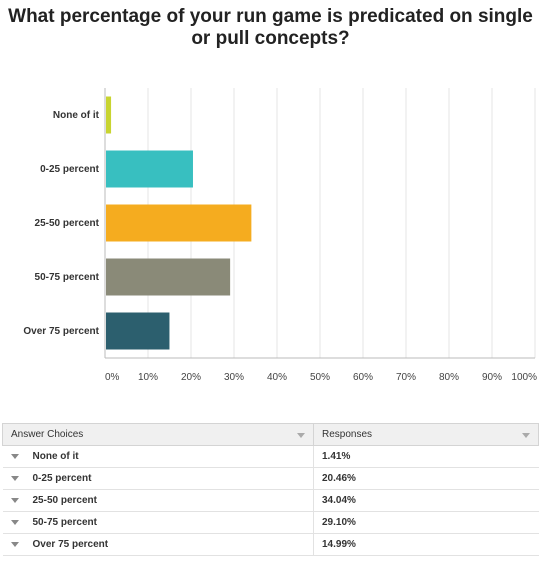 This screenshot has height=561, width=541. What do you see at coordinates (426, 456) in the screenshot?
I see `response-value: 1.41%` at bounding box center [426, 456].